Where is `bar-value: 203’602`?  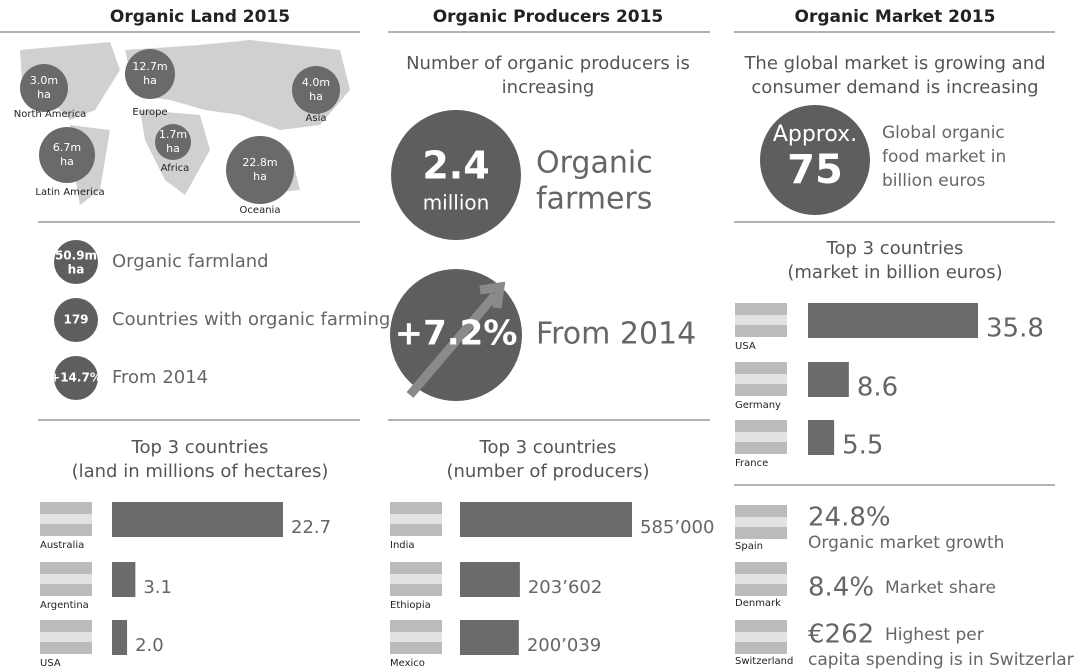 bar-value: 203’602 is located at coordinates (565, 587).